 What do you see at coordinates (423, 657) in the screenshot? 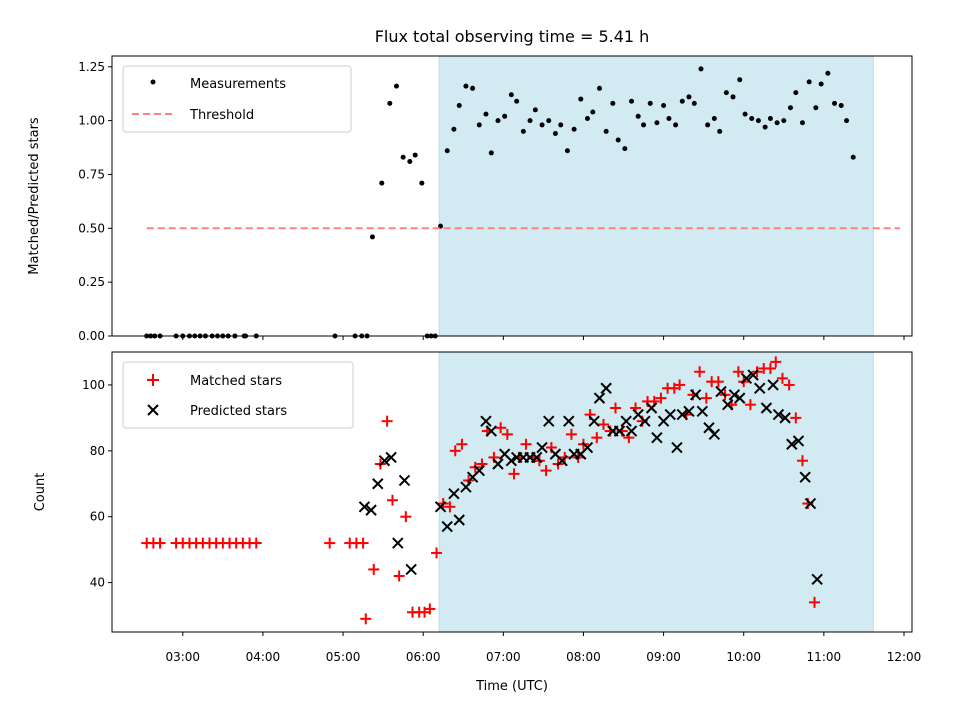
I see `x-tick-label: 06:00` at bounding box center [423, 657].